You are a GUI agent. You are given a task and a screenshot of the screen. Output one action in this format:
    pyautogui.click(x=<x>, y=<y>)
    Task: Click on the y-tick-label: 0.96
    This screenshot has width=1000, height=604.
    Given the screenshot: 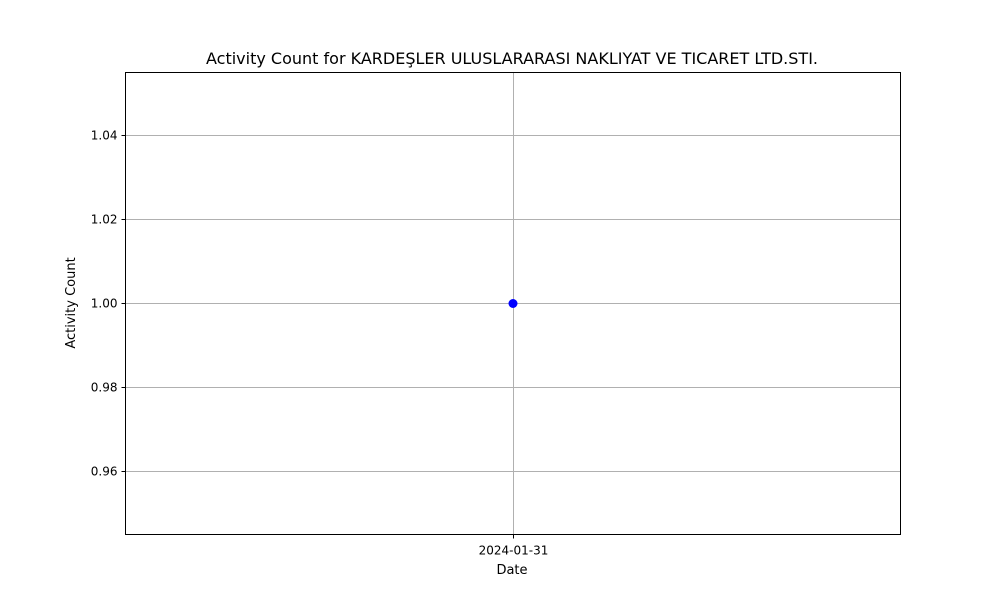 What is the action you would take?
    pyautogui.click(x=104, y=472)
    